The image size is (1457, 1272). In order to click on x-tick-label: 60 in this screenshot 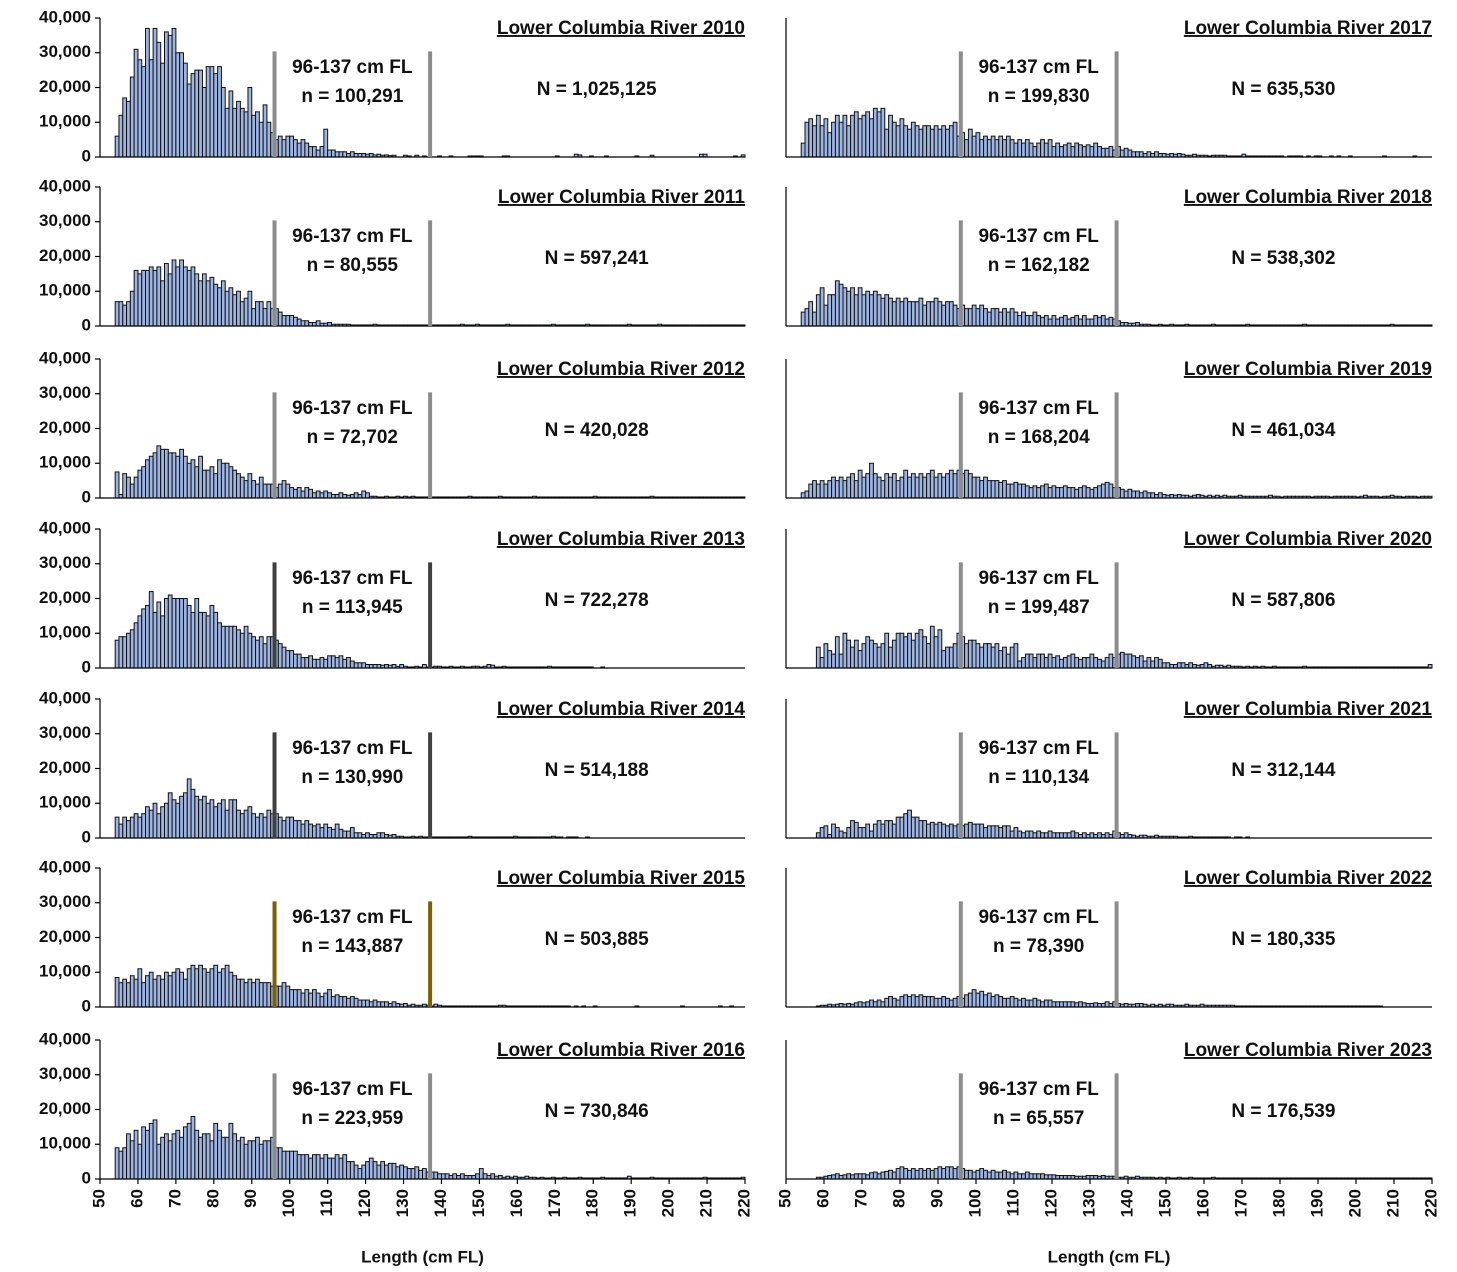, I will do `click(822, 1198)`.